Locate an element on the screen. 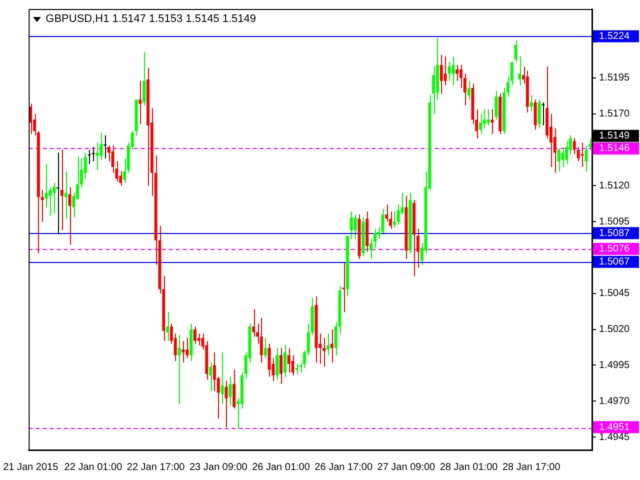 The height and width of the screenshot is (480, 640). ref-line-label: 1.4951 is located at coordinates (614, 427).